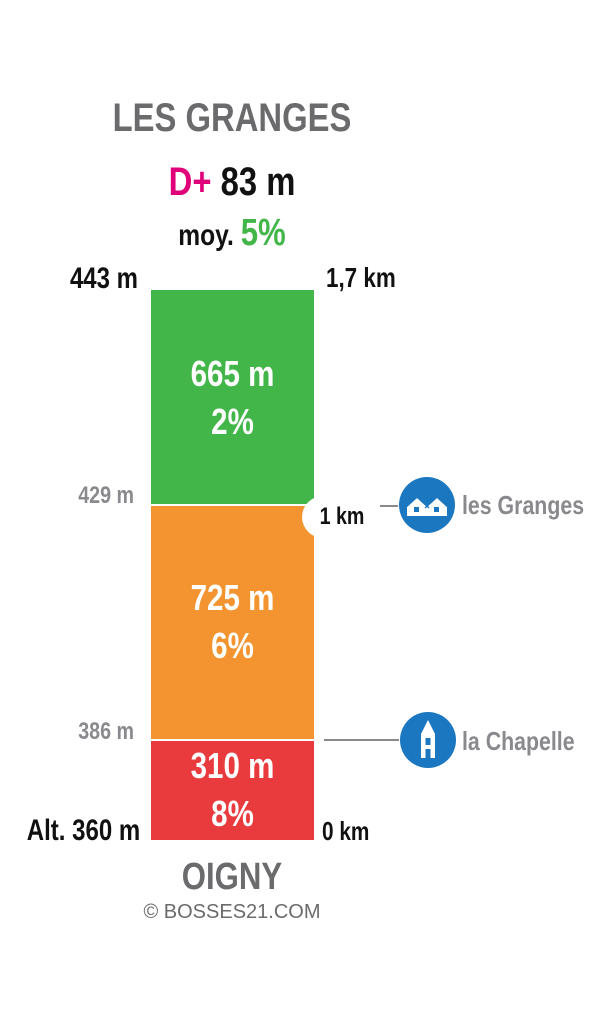 The width and height of the screenshot is (600, 1024). I want to click on average-grade-label: moy., so click(206, 235).